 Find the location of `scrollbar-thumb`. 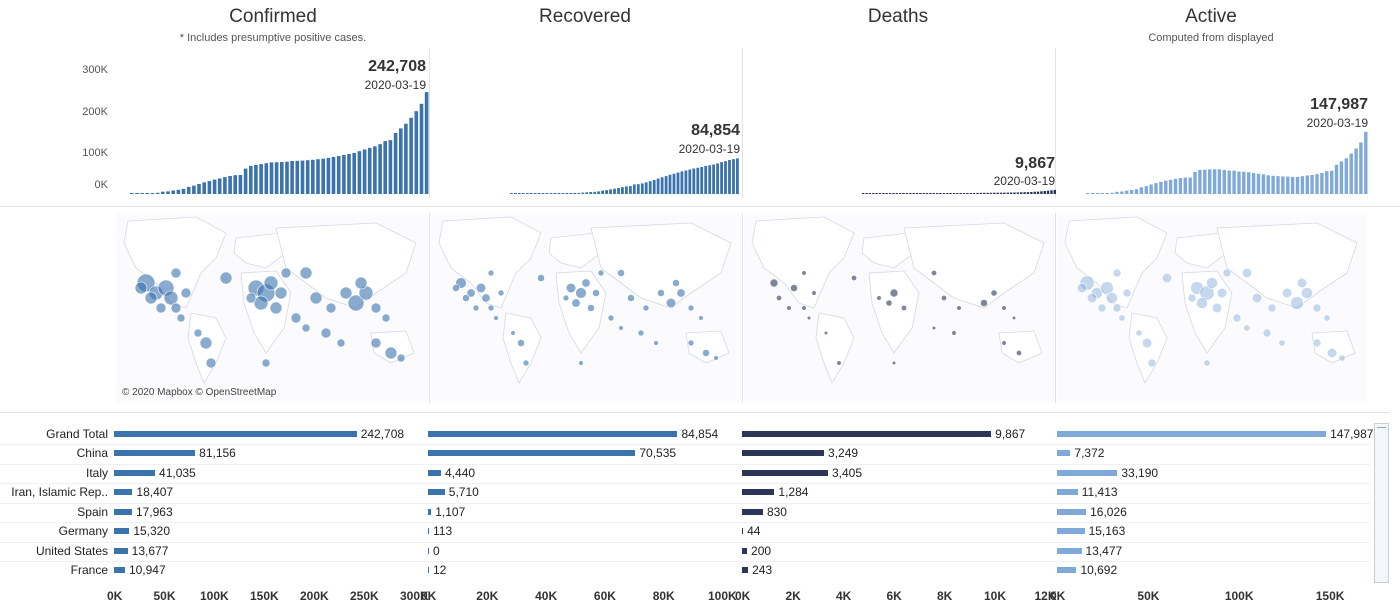

scrollbar-thumb is located at coordinates (1381, 430).